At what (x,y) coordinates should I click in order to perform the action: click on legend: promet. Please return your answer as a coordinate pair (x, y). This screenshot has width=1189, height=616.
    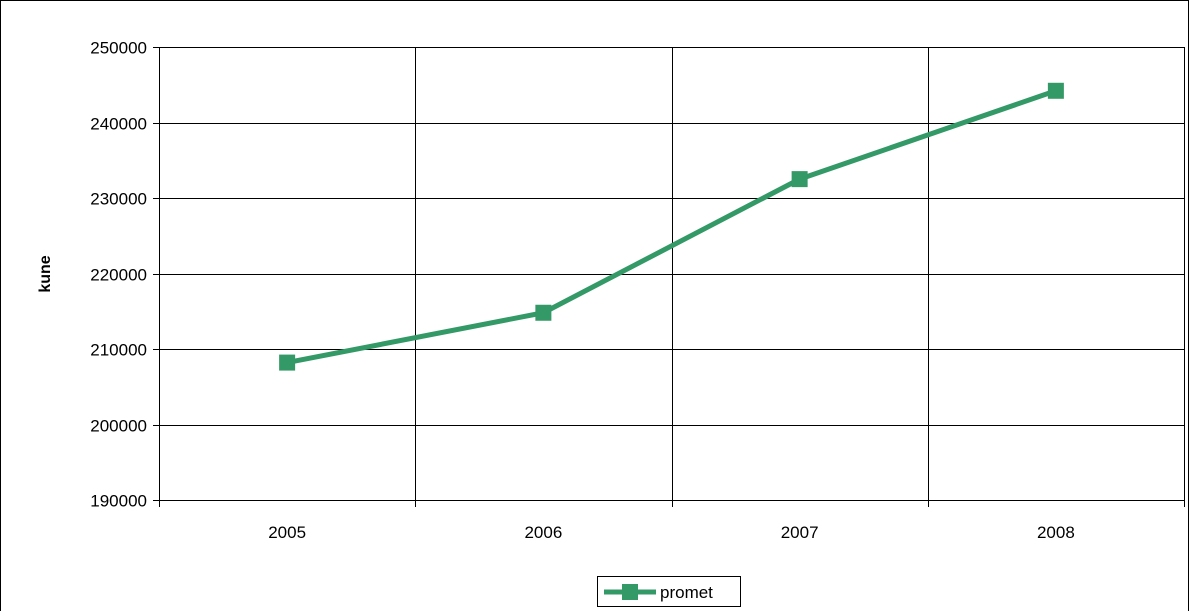
    Looking at the image, I should click on (669, 591).